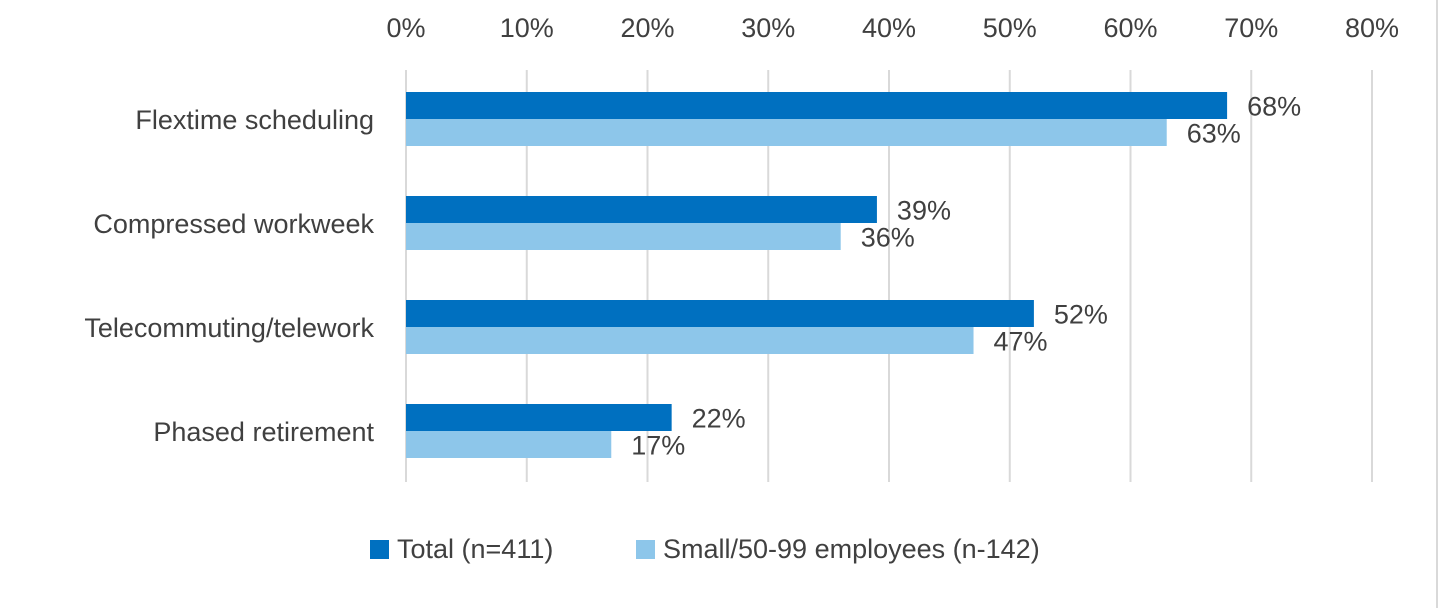 The height and width of the screenshot is (608, 1445). I want to click on data-label: 47%, so click(1021, 342).